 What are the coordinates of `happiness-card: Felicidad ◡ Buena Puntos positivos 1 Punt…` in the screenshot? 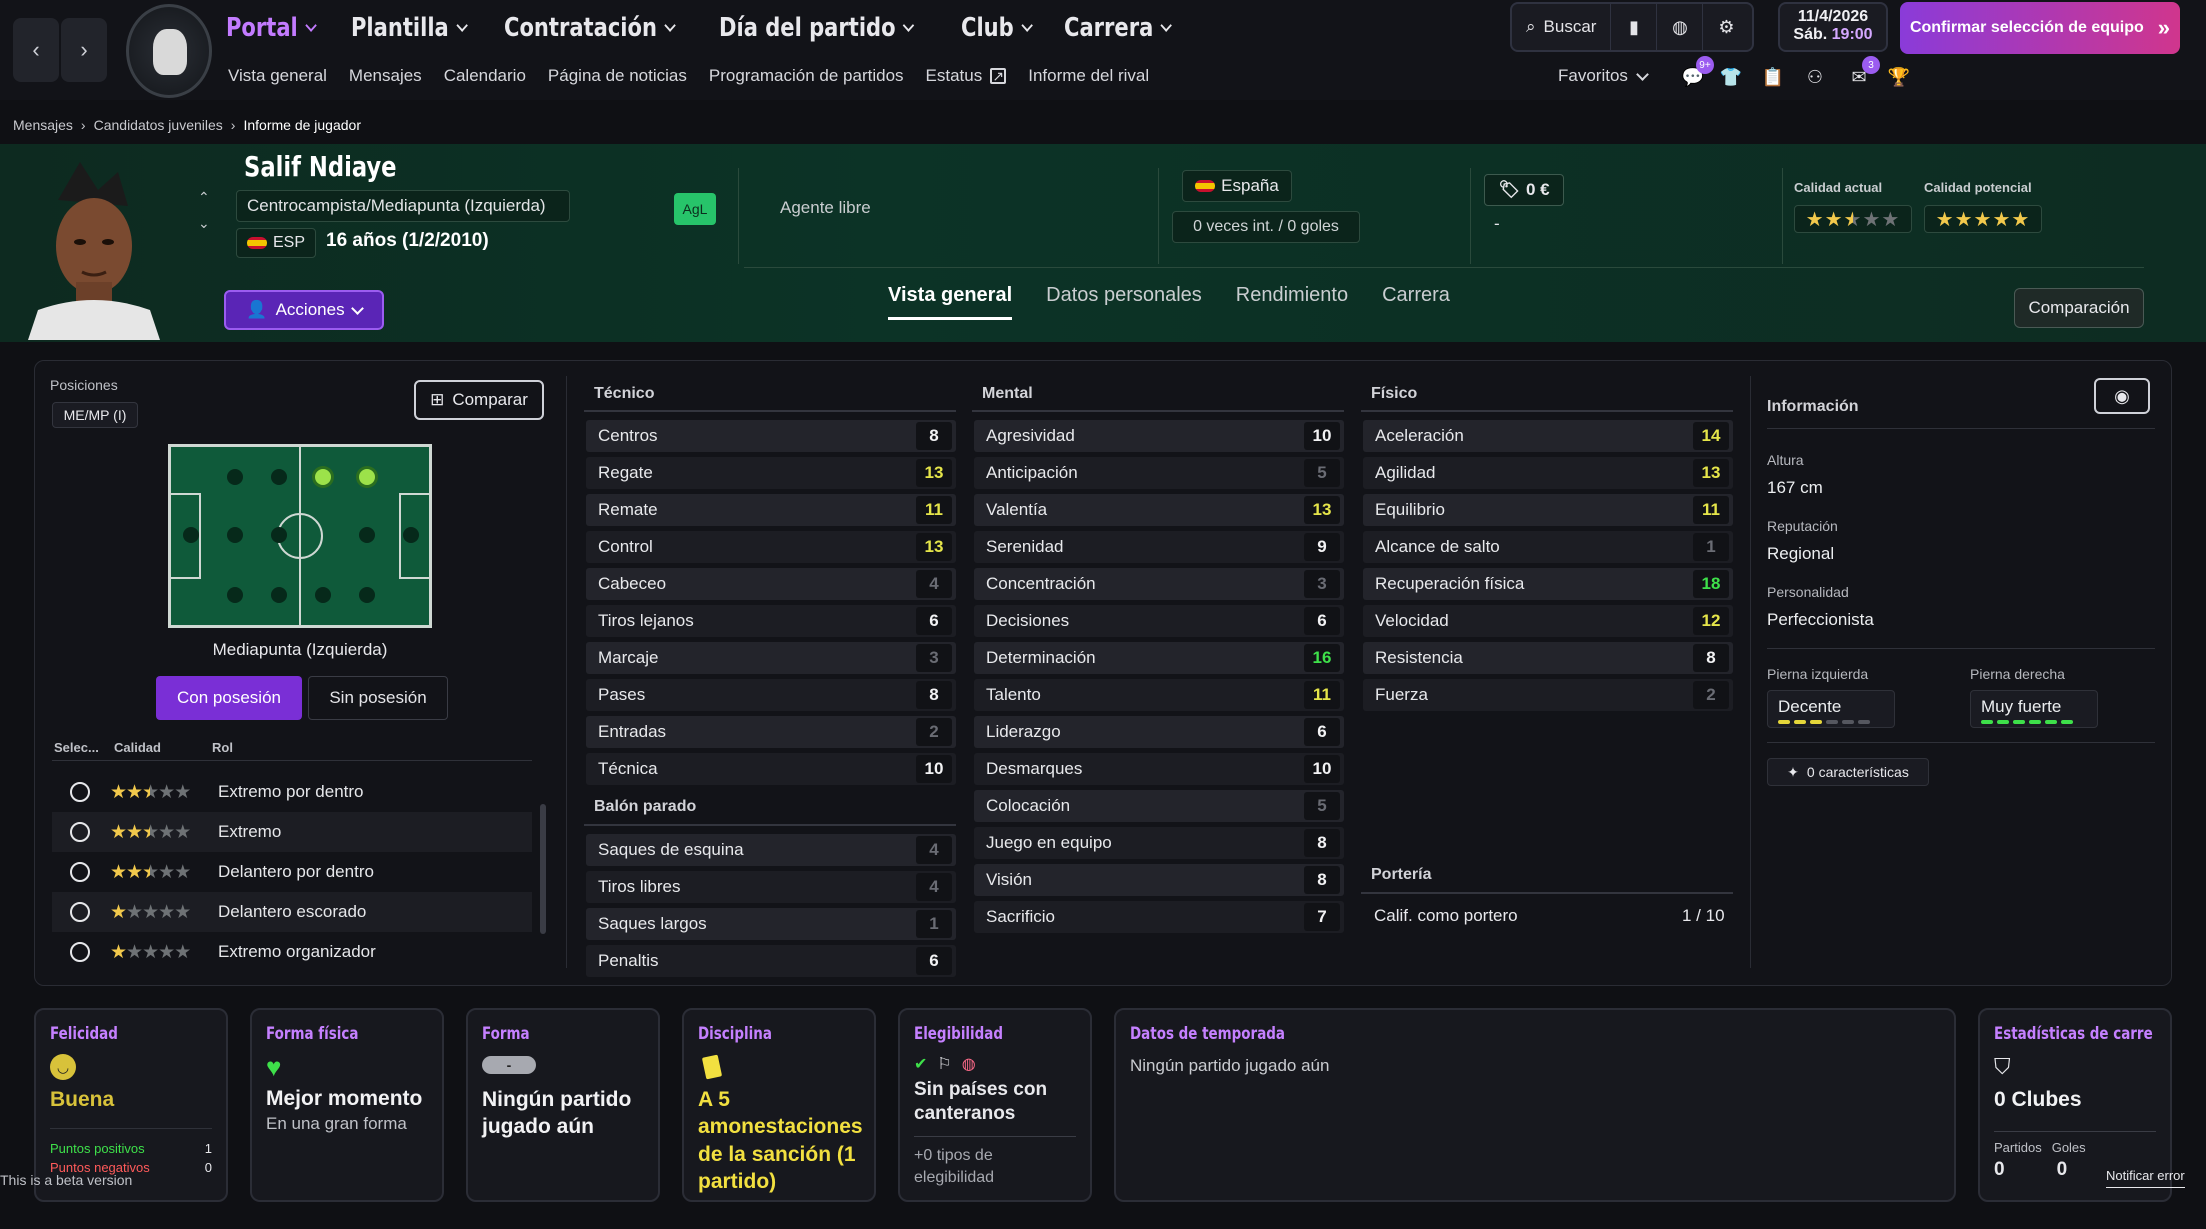 It's located at (131, 1105).